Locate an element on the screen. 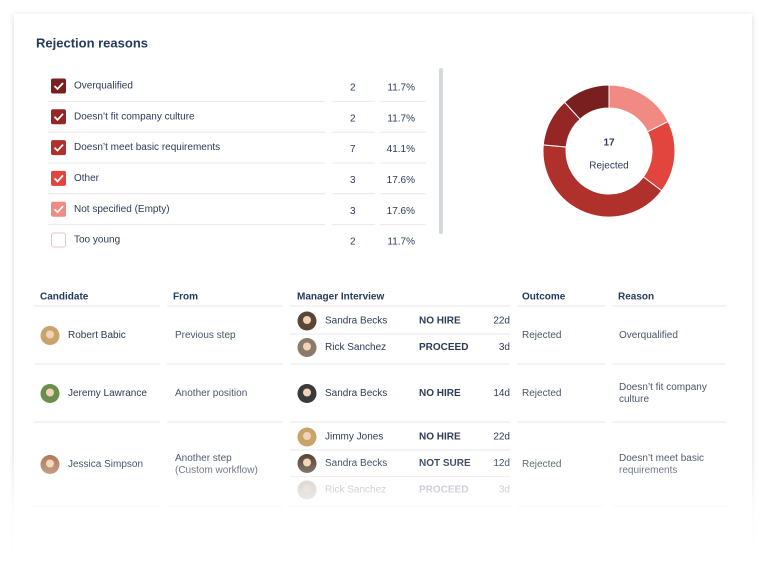 The height and width of the screenshot is (565, 768). reason: Doesn’t fit company is located at coordinates (663, 387).